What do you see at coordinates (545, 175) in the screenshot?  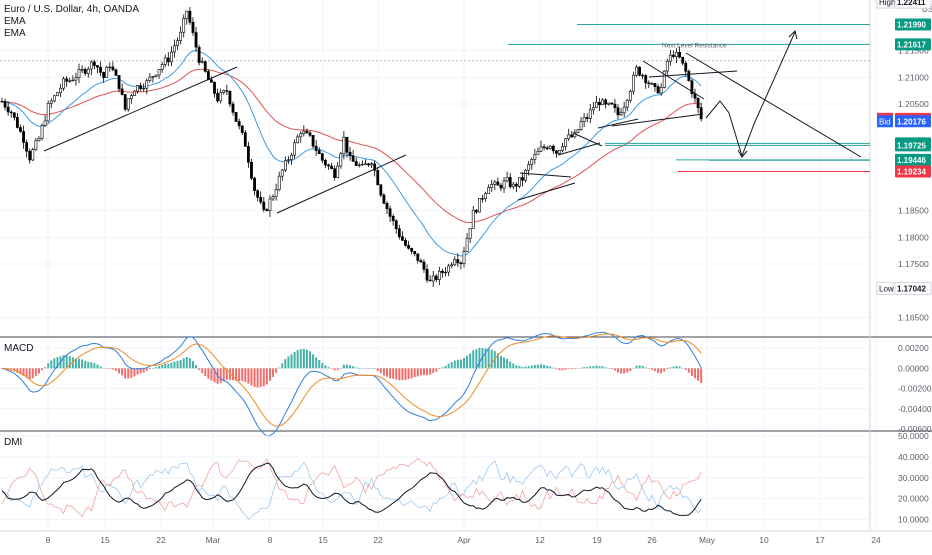 I see `trend-line` at bounding box center [545, 175].